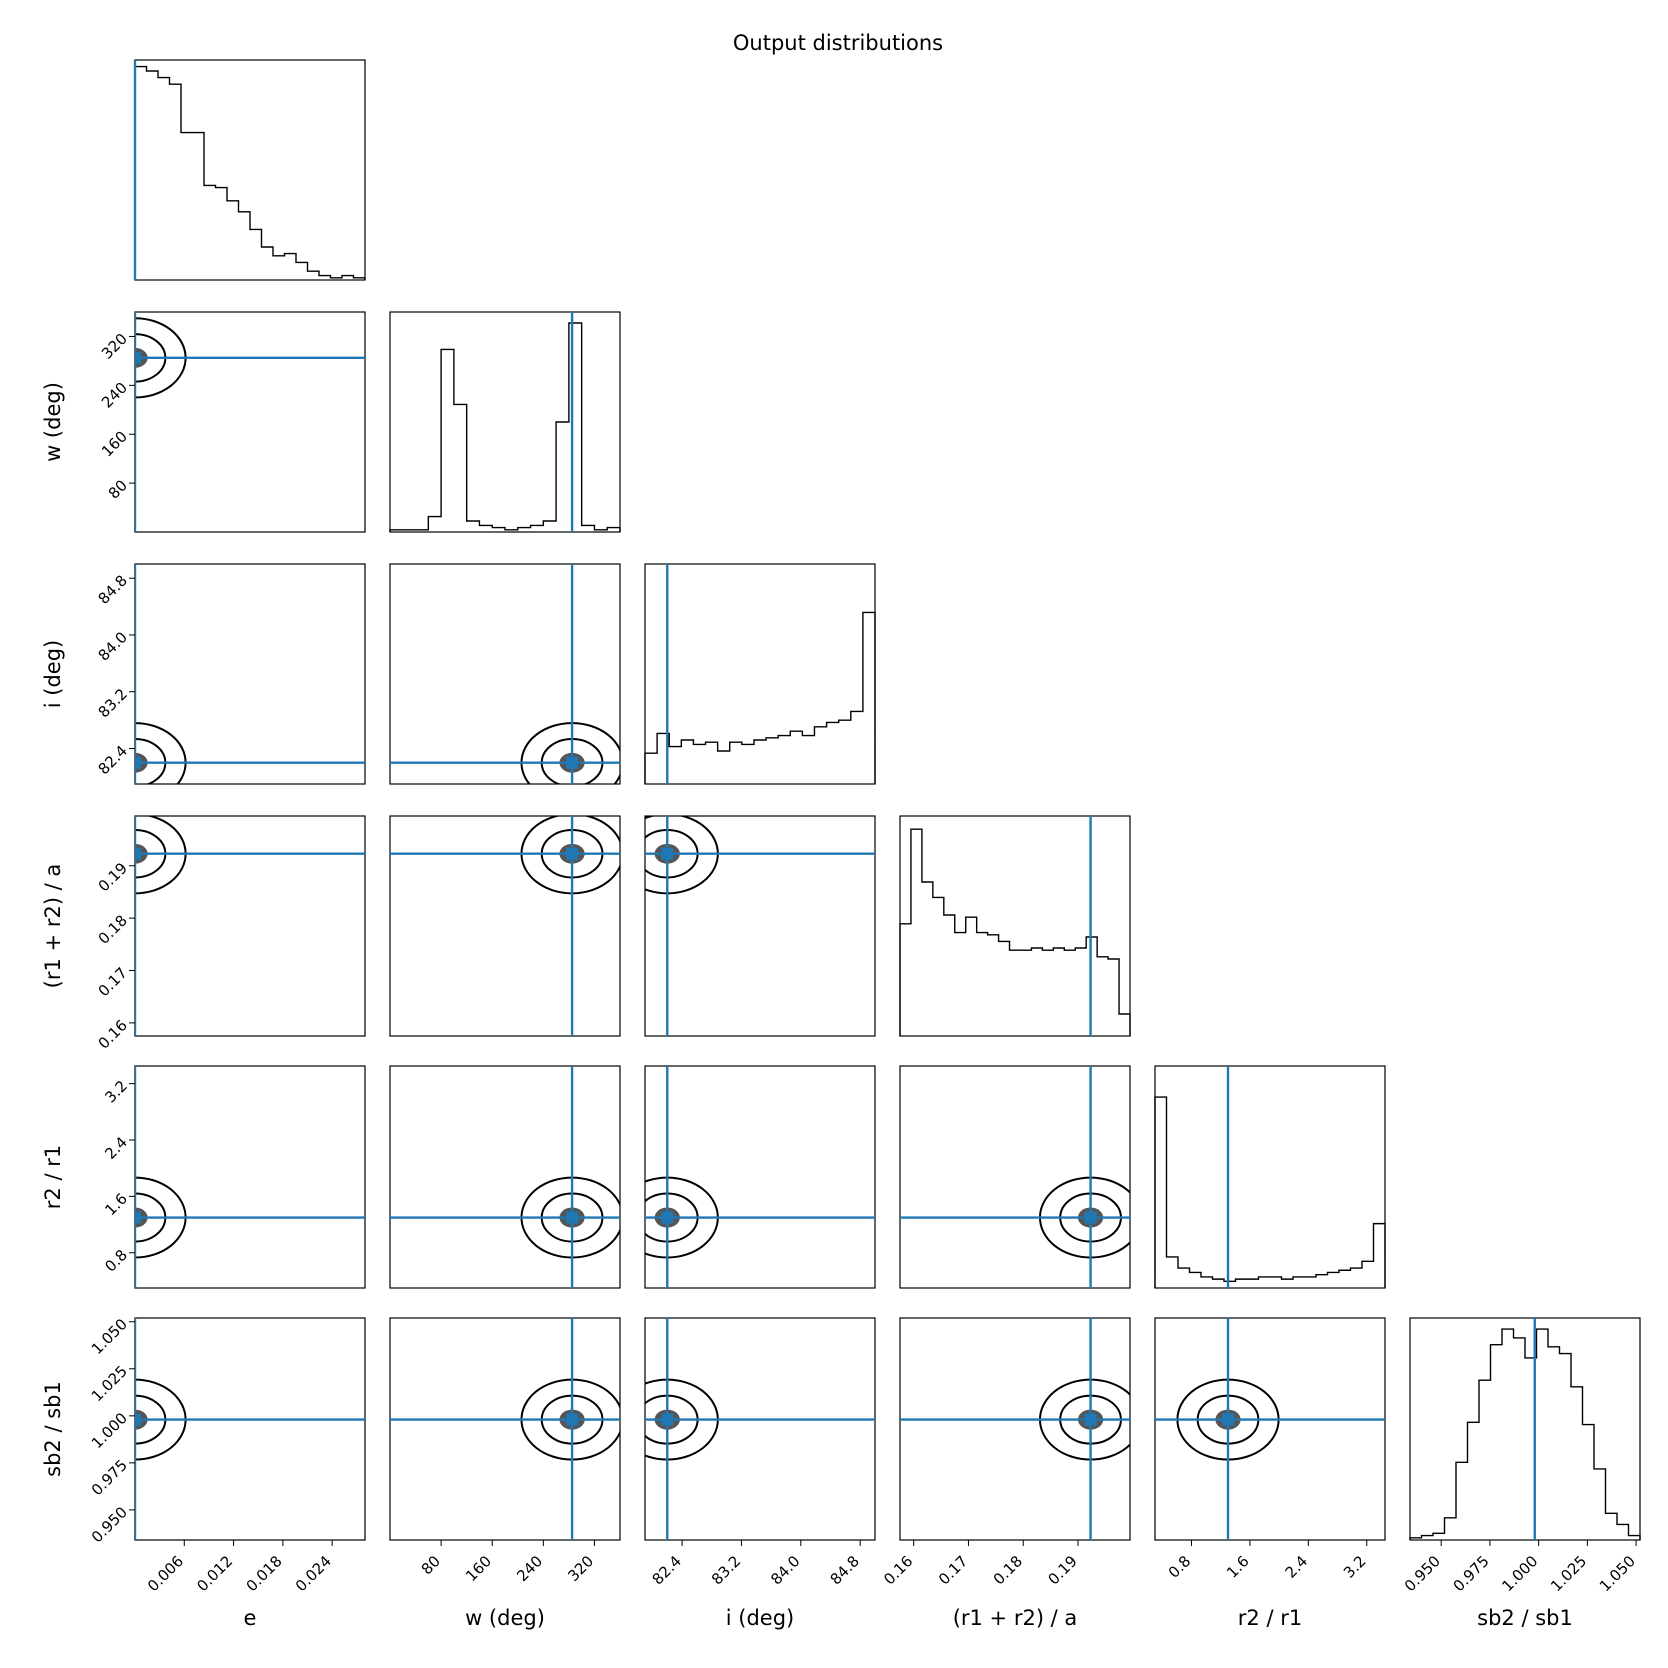 The height and width of the screenshot is (1668, 1668). I want to click on contours-i-vs-sb_ratio, so click(760, 1429).